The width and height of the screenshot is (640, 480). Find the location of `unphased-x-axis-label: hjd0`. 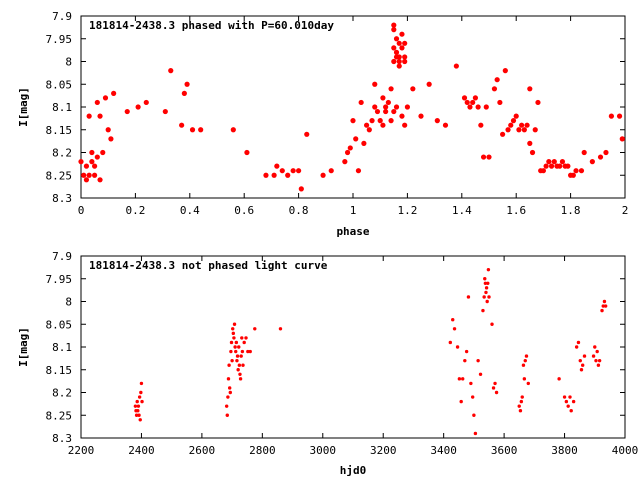

unphased-x-axis-label: hjd0 is located at coordinates (353, 470).